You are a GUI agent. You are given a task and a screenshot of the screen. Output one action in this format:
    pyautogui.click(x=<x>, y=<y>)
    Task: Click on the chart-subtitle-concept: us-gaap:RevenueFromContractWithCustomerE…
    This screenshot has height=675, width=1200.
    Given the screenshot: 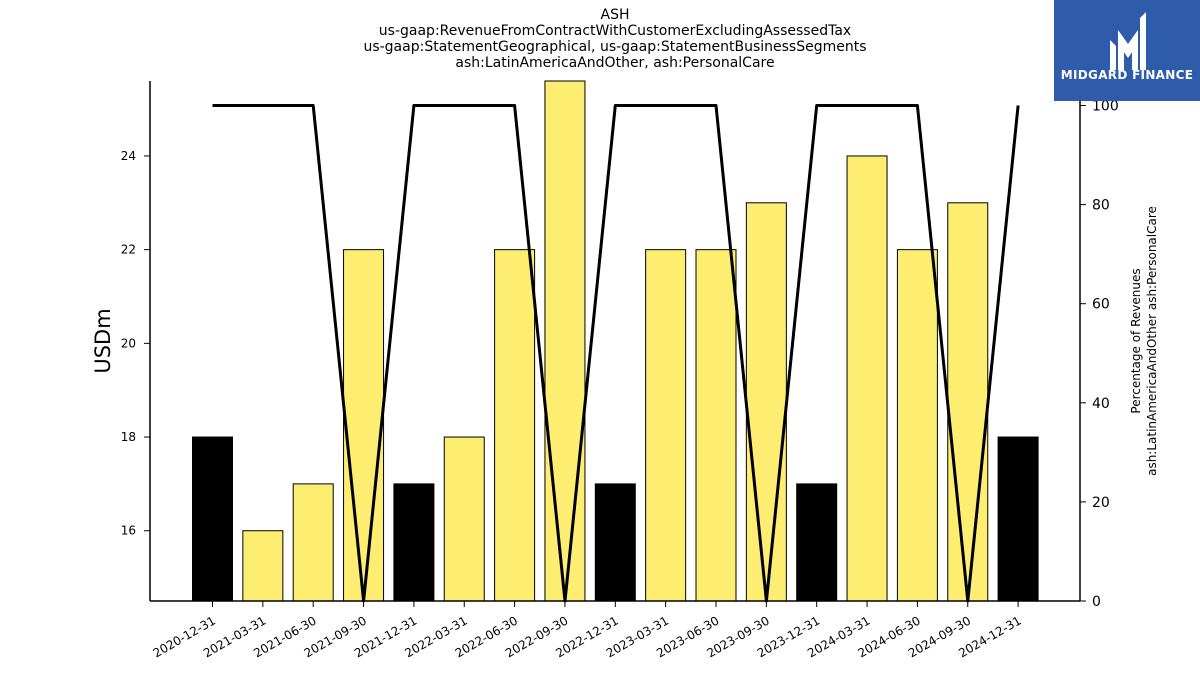 What is the action you would take?
    pyautogui.click(x=615, y=31)
    